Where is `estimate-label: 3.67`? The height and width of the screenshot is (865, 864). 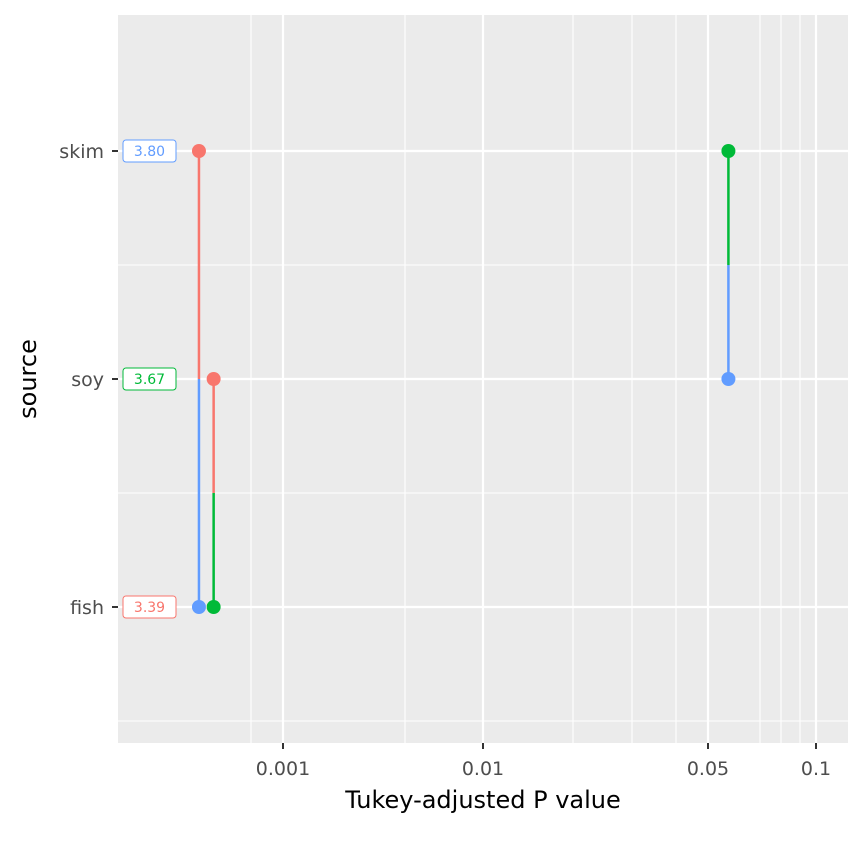
estimate-label: 3.67 is located at coordinates (149, 379).